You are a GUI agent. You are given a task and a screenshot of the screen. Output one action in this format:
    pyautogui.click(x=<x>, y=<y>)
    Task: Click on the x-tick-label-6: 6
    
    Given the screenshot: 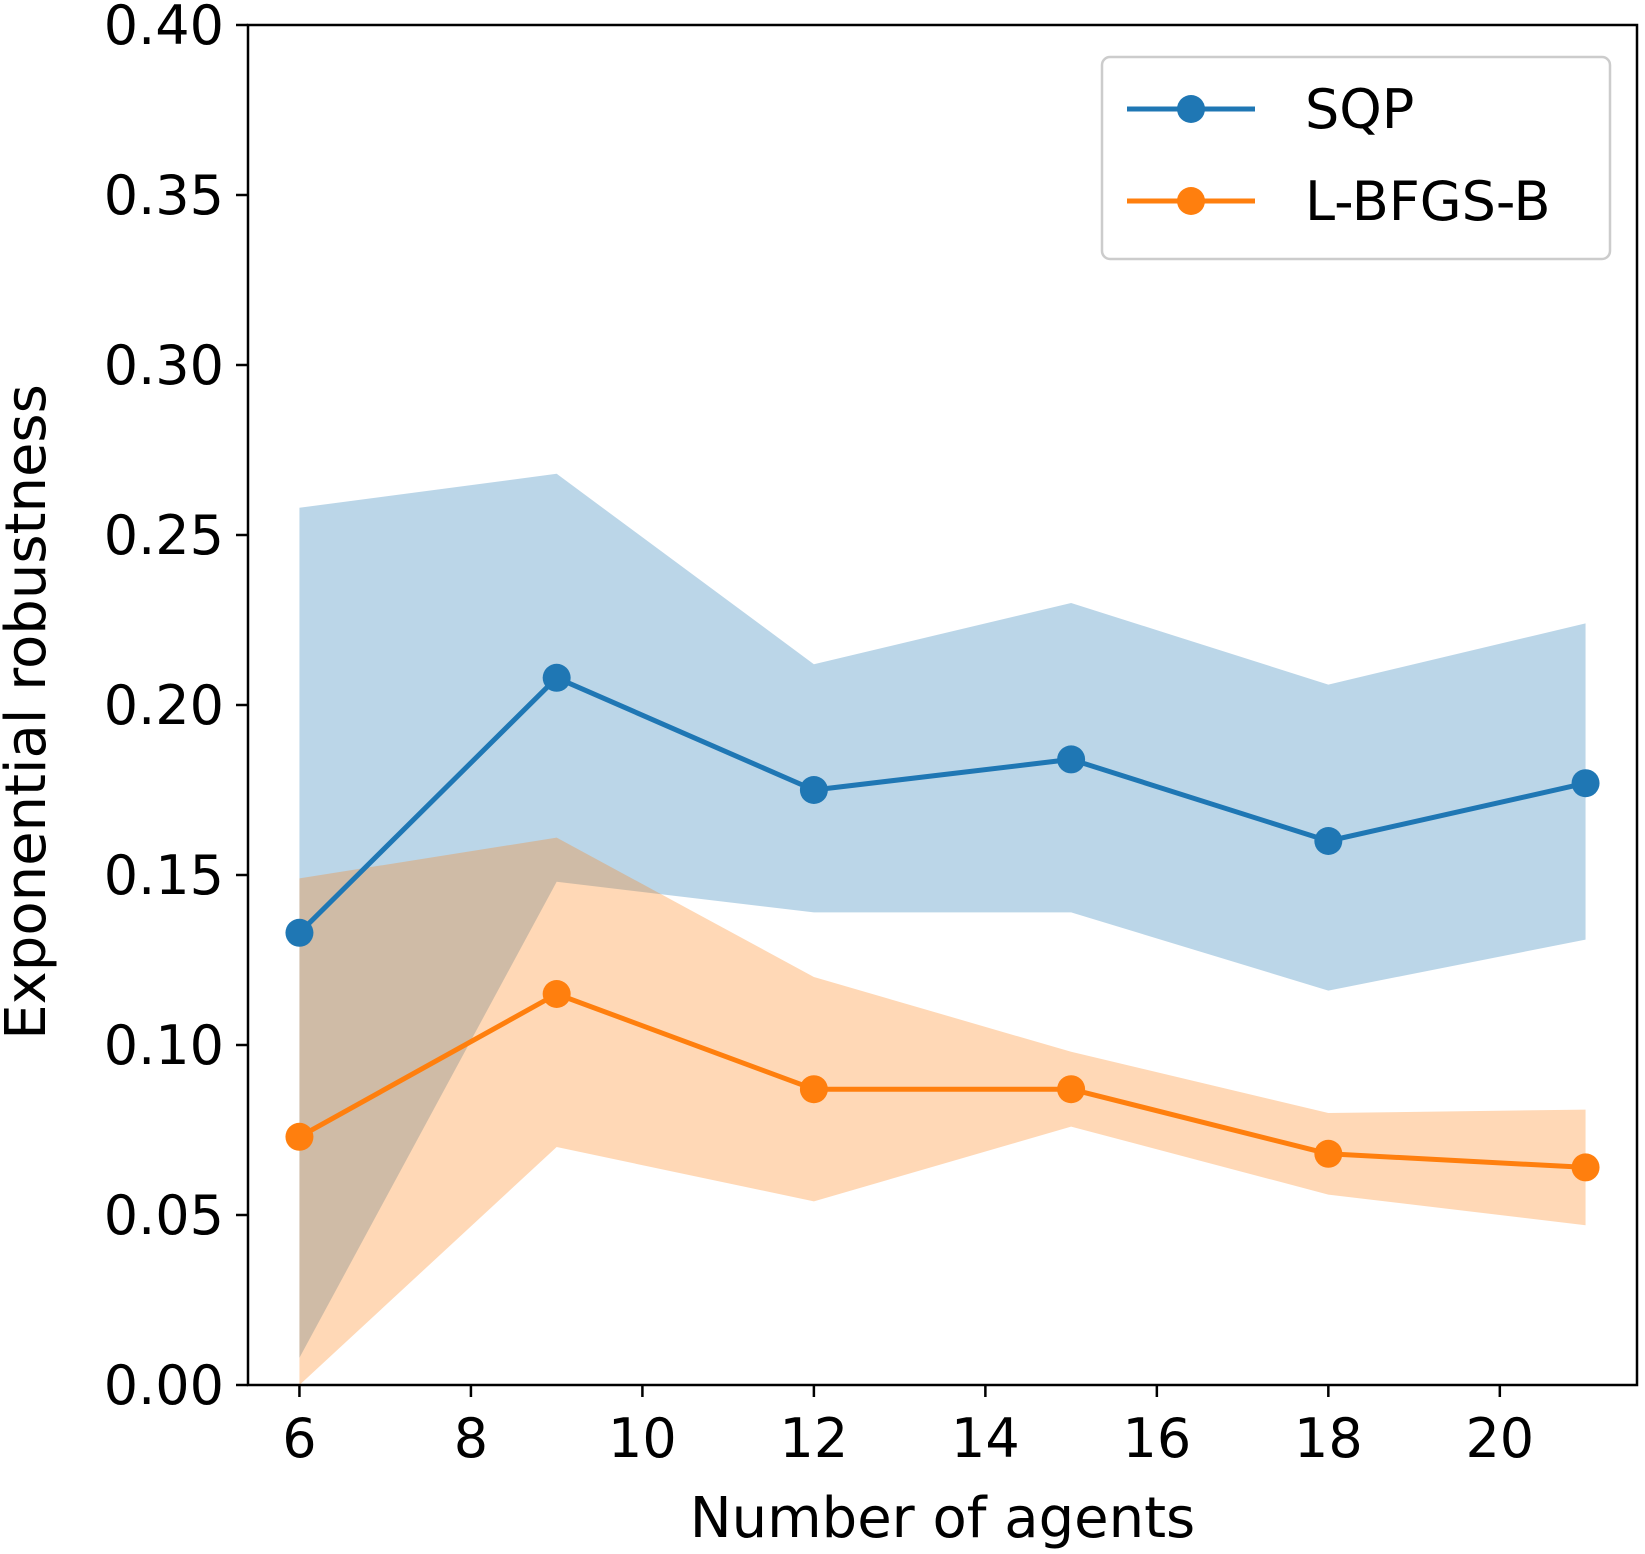 What is the action you would take?
    pyautogui.click(x=299, y=1438)
    